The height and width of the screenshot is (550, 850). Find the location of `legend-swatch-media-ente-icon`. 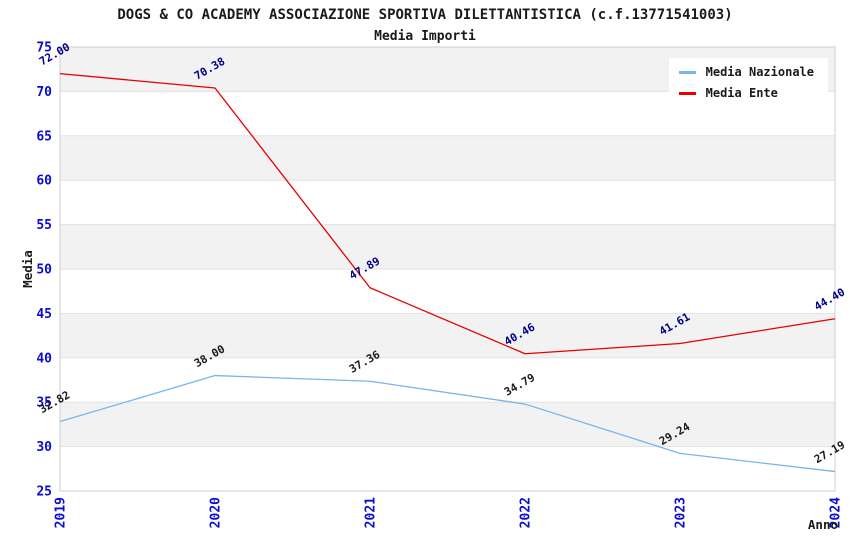

legend-swatch-media-ente-icon is located at coordinates (687, 93).